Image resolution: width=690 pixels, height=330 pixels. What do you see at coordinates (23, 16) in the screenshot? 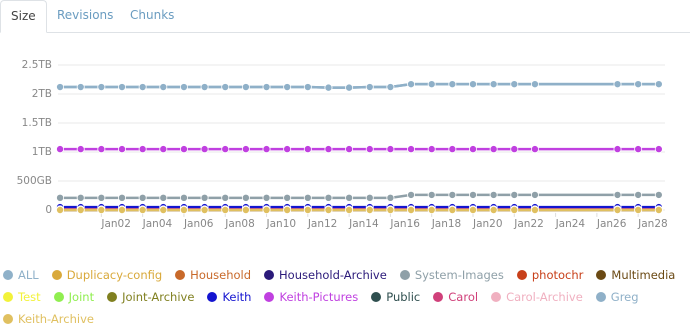
I see `tab: Size` at bounding box center [23, 16].